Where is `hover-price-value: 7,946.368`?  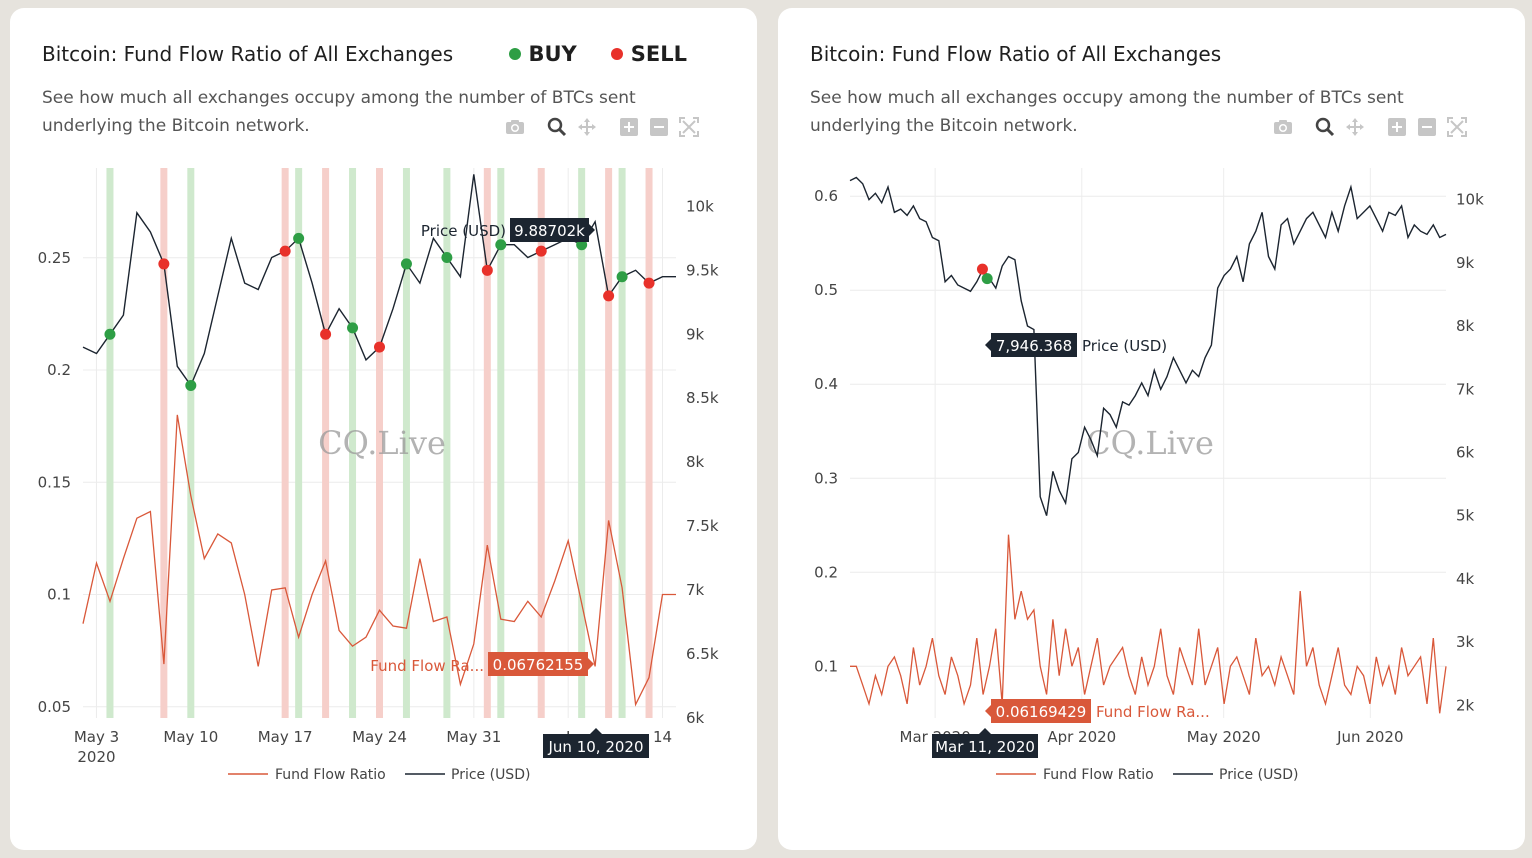
hover-price-value: 7,946.368 is located at coordinates (1034, 346).